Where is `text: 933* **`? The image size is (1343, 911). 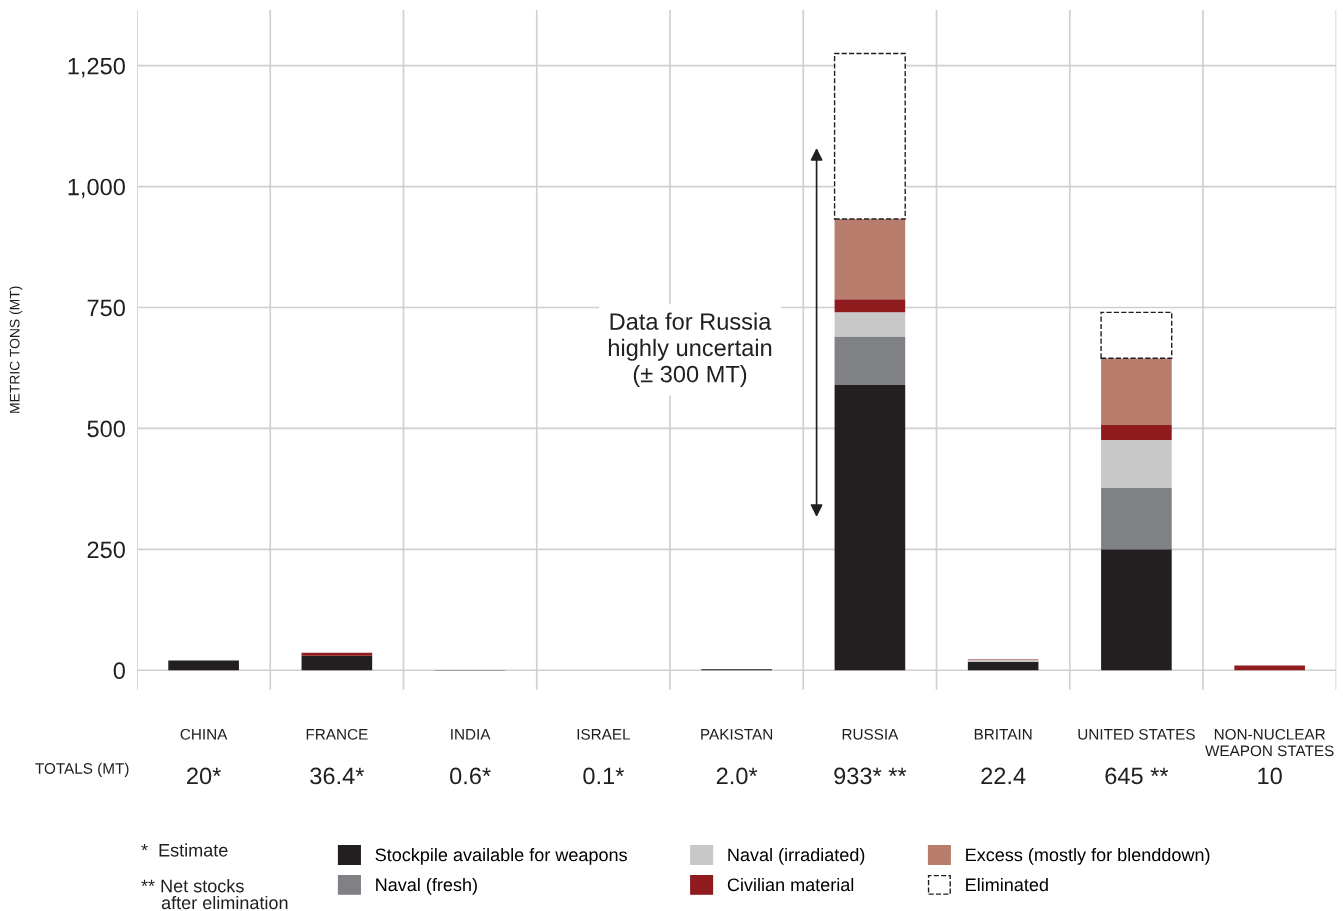 text: 933* ** is located at coordinates (870, 776).